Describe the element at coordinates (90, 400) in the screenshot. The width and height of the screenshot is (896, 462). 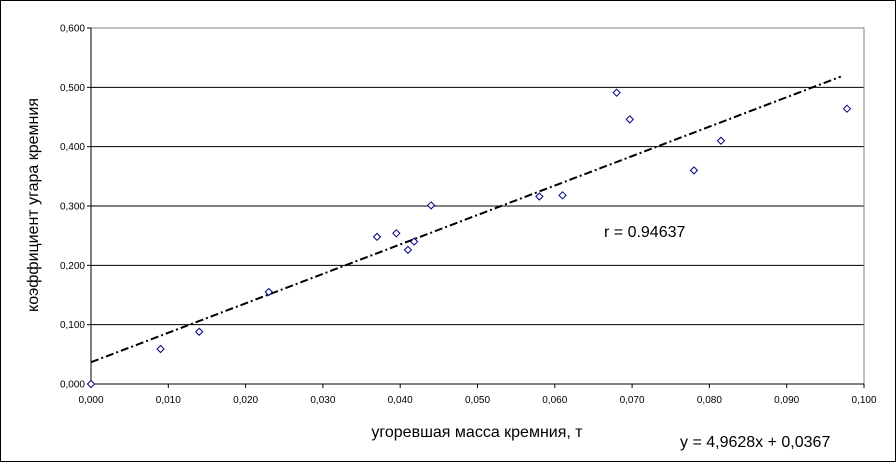
I see `x-tick-label: 0,000` at that location.